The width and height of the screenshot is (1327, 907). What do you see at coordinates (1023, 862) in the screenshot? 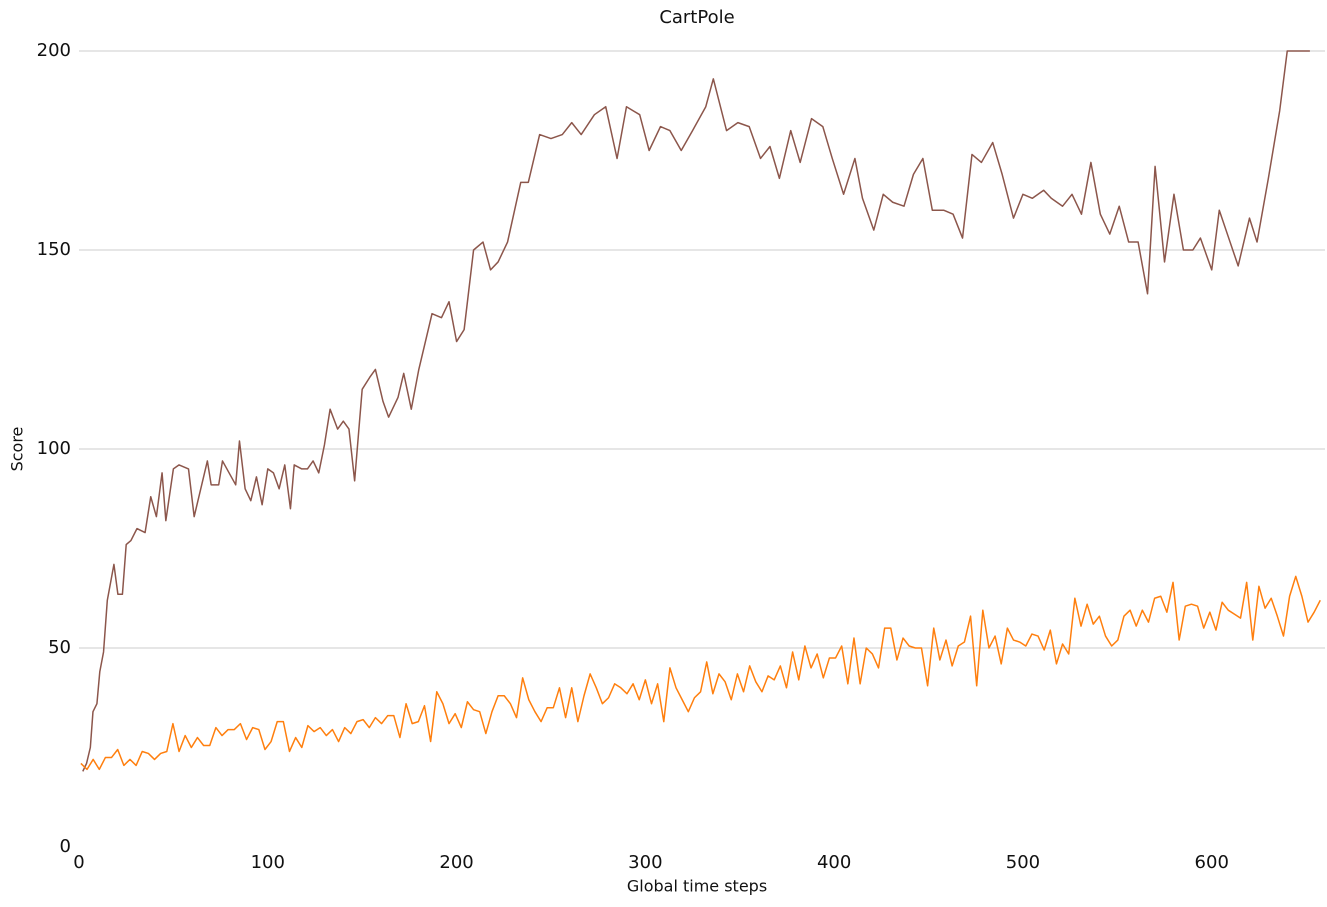
I see `x-tick-label: 500` at bounding box center [1023, 862].